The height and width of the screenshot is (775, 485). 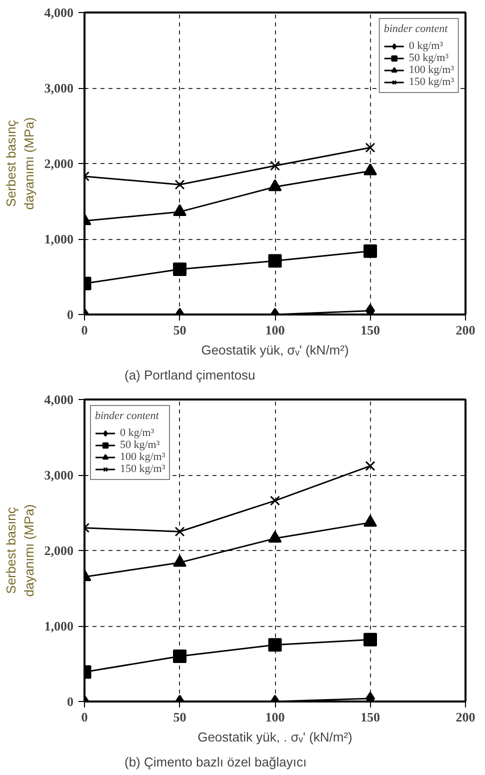 What do you see at coordinates (275, 737) in the screenshot?
I see `x-axis-title: Geostatik yük, . σᵥ' (kN/m²)` at bounding box center [275, 737].